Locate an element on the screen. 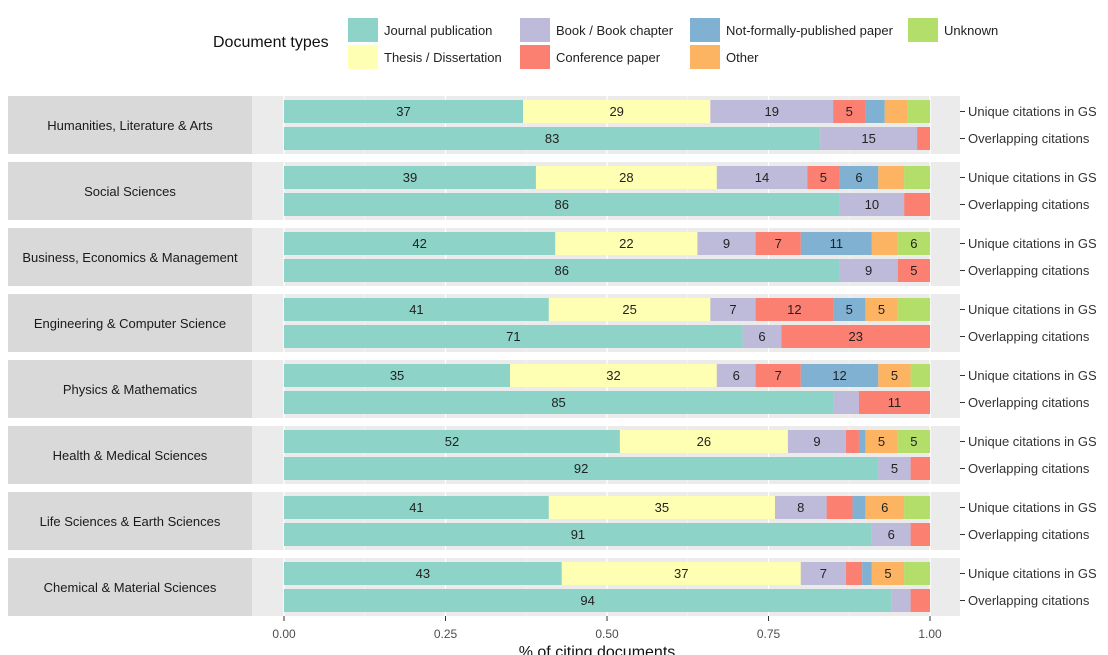  facet-label: Social Sciences is located at coordinates (130, 191).